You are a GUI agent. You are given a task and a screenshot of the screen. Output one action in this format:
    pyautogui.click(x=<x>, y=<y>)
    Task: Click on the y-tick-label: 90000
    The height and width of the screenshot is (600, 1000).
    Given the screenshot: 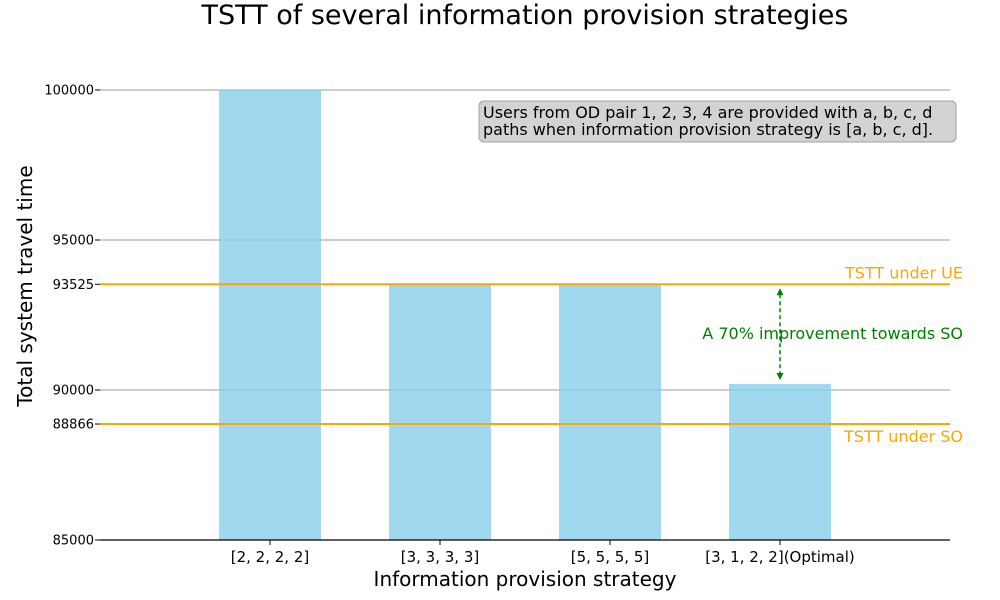 What is the action you would take?
    pyautogui.click(x=73, y=391)
    